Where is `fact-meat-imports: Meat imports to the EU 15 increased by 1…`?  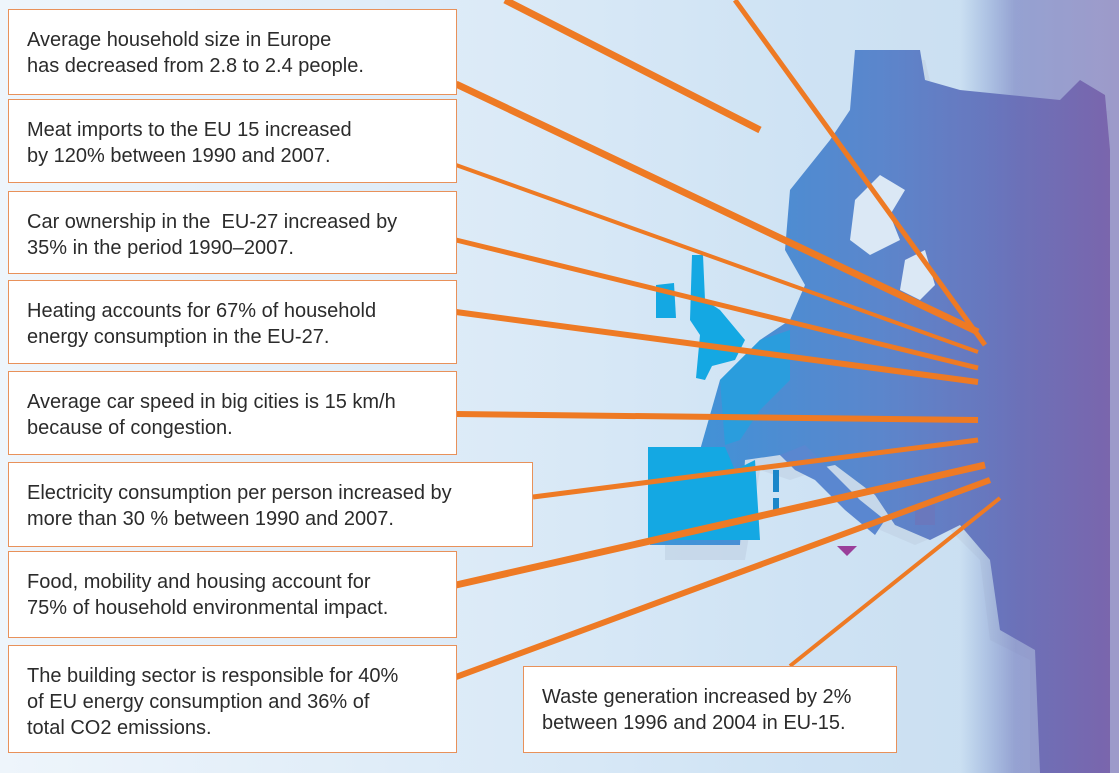 fact-meat-imports: Meat imports to the EU 15 increased by 1… is located at coordinates (232, 141).